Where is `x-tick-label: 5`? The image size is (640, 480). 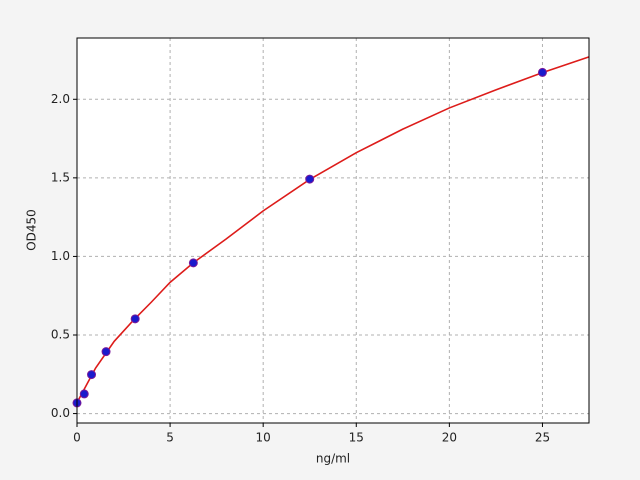
x-tick-label: 5 is located at coordinates (170, 438).